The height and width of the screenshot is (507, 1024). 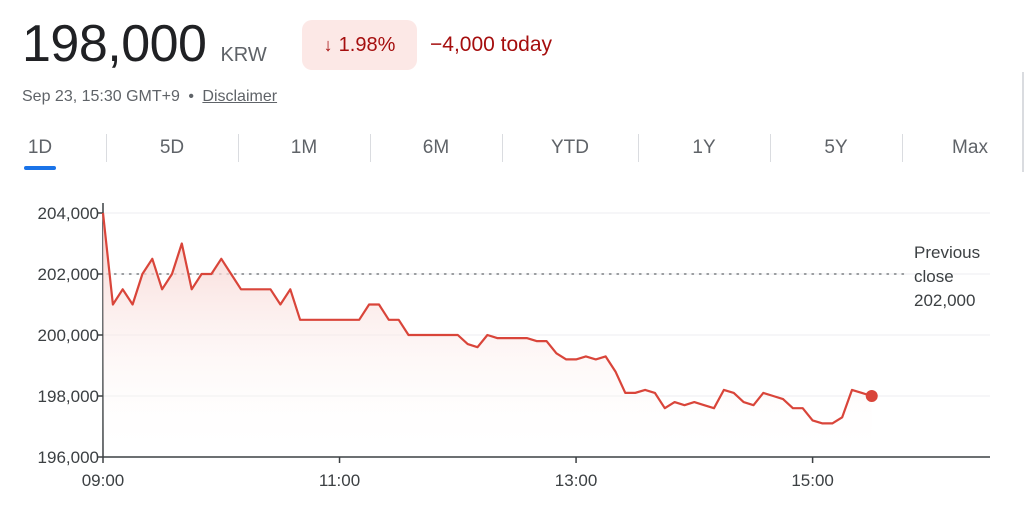 What do you see at coordinates (68, 213) in the screenshot?
I see `y-tick-label: 204,000` at bounding box center [68, 213].